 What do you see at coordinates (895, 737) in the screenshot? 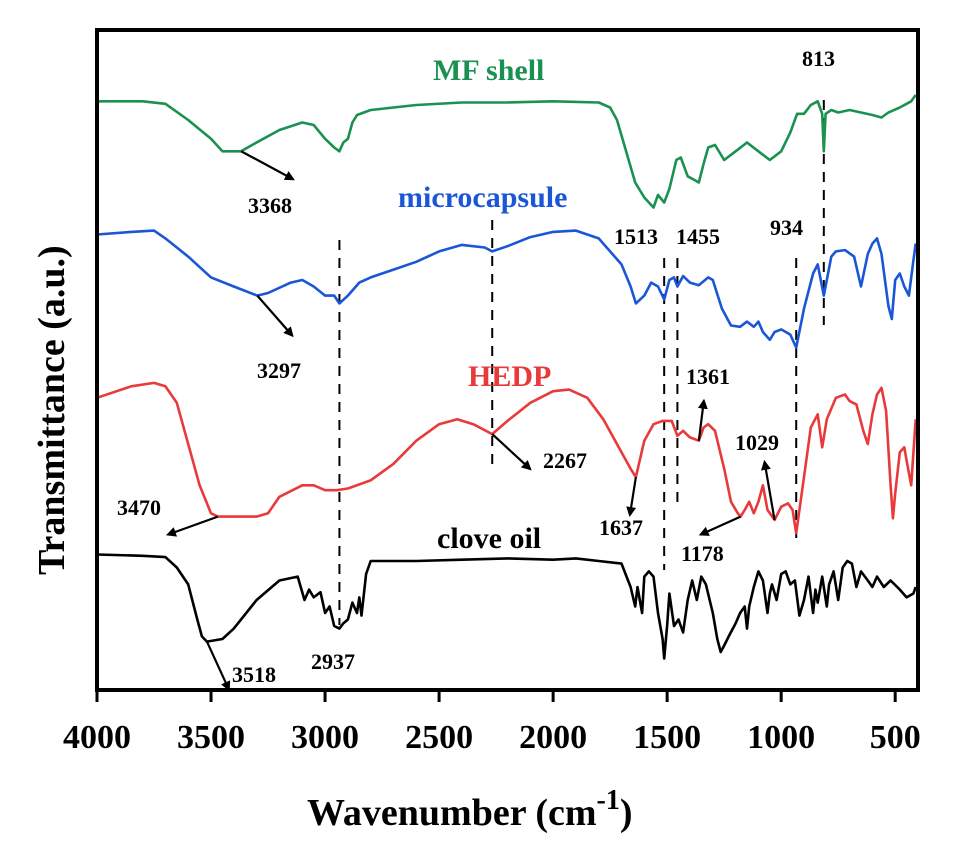
I see `x-tick-label-500: 500` at bounding box center [895, 737].